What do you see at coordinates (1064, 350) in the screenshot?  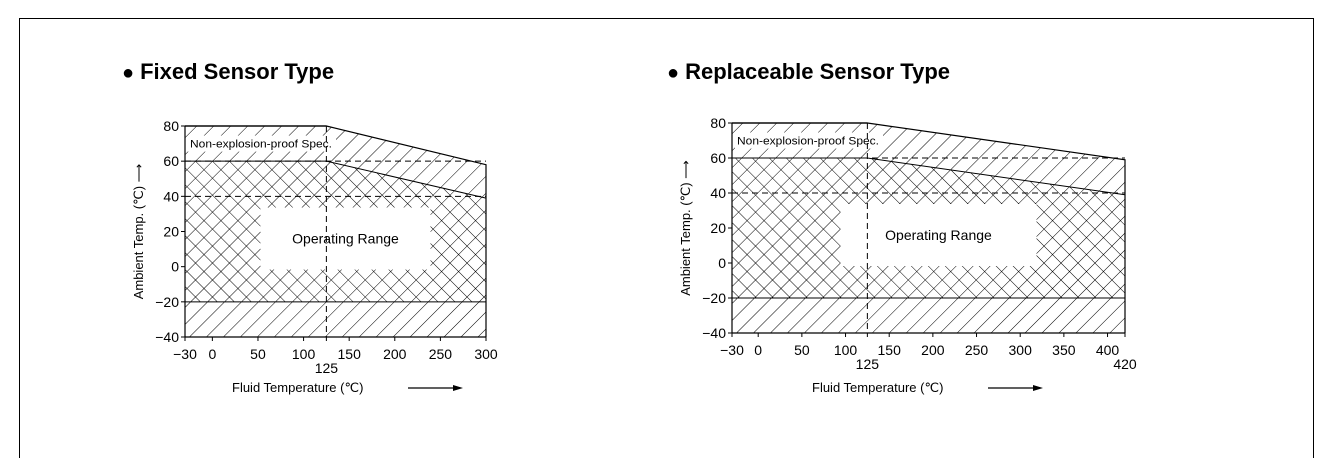 I see `x-tick-label: 350` at bounding box center [1064, 350].